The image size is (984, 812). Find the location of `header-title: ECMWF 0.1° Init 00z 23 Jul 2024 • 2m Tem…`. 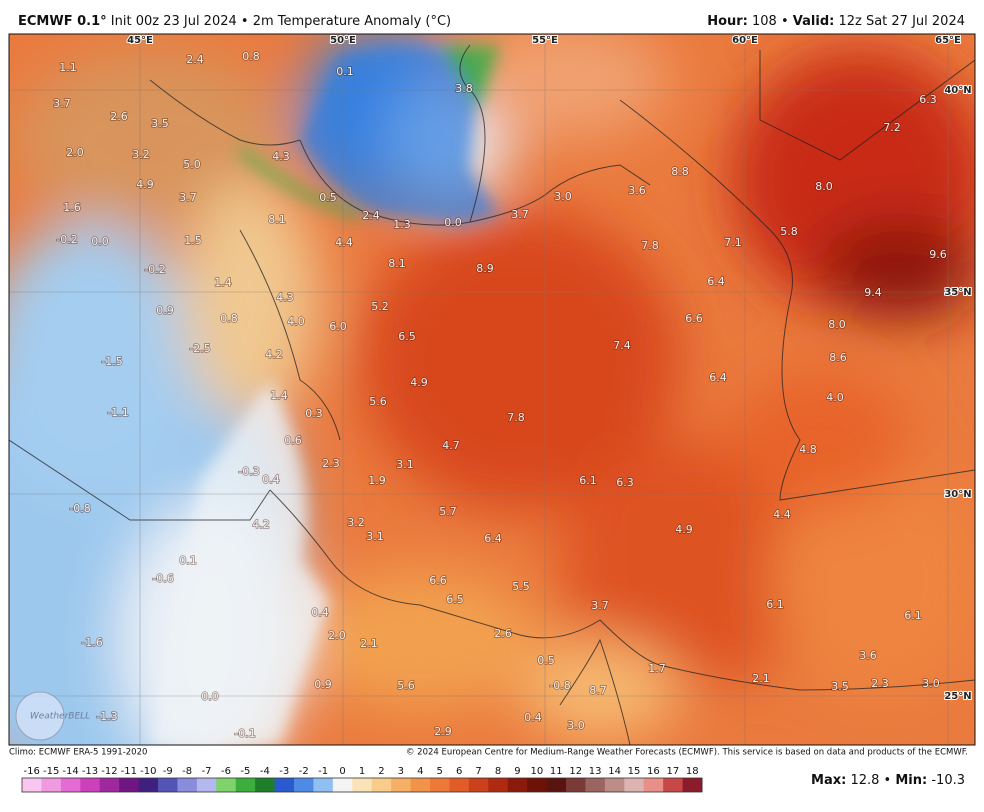

header-title: ECMWF 0.1° Init 00z 23 Jul 2024 • 2m Tem… is located at coordinates (234, 21).